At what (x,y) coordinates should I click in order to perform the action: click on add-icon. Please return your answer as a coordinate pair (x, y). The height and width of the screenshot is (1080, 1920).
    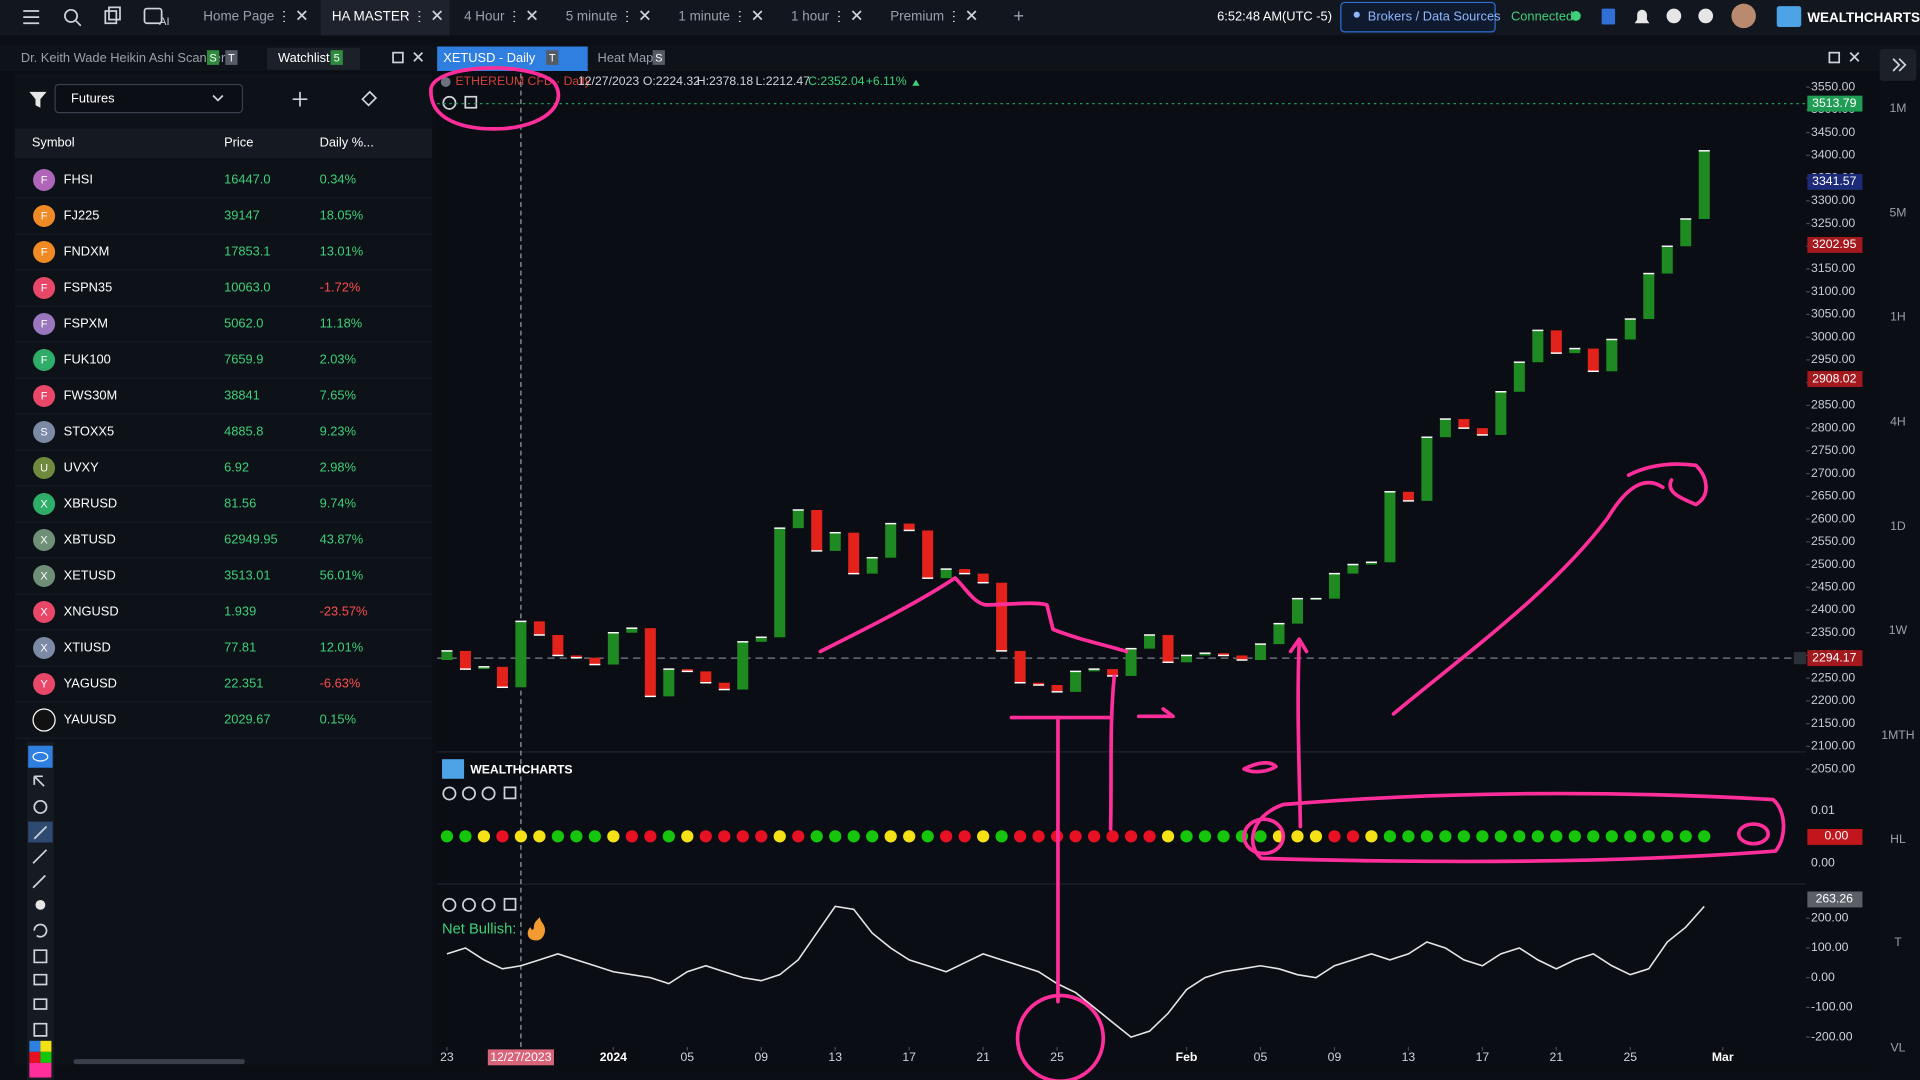
    Looking at the image, I should click on (300, 99).